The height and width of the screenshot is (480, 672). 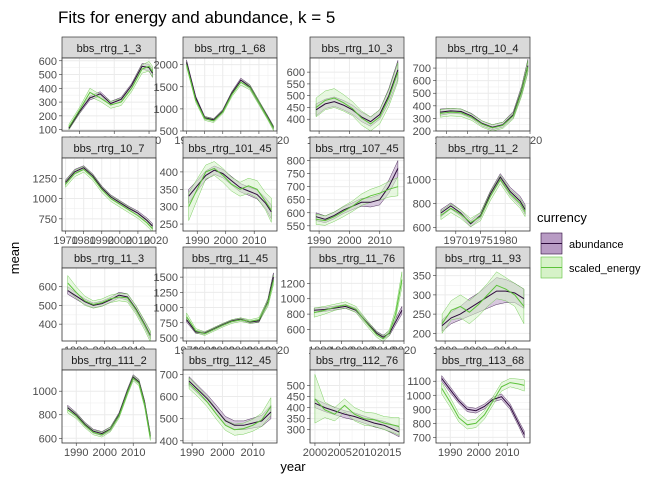 I want to click on facet-label: bbs_rtrg_112_76, so click(x=357, y=361).